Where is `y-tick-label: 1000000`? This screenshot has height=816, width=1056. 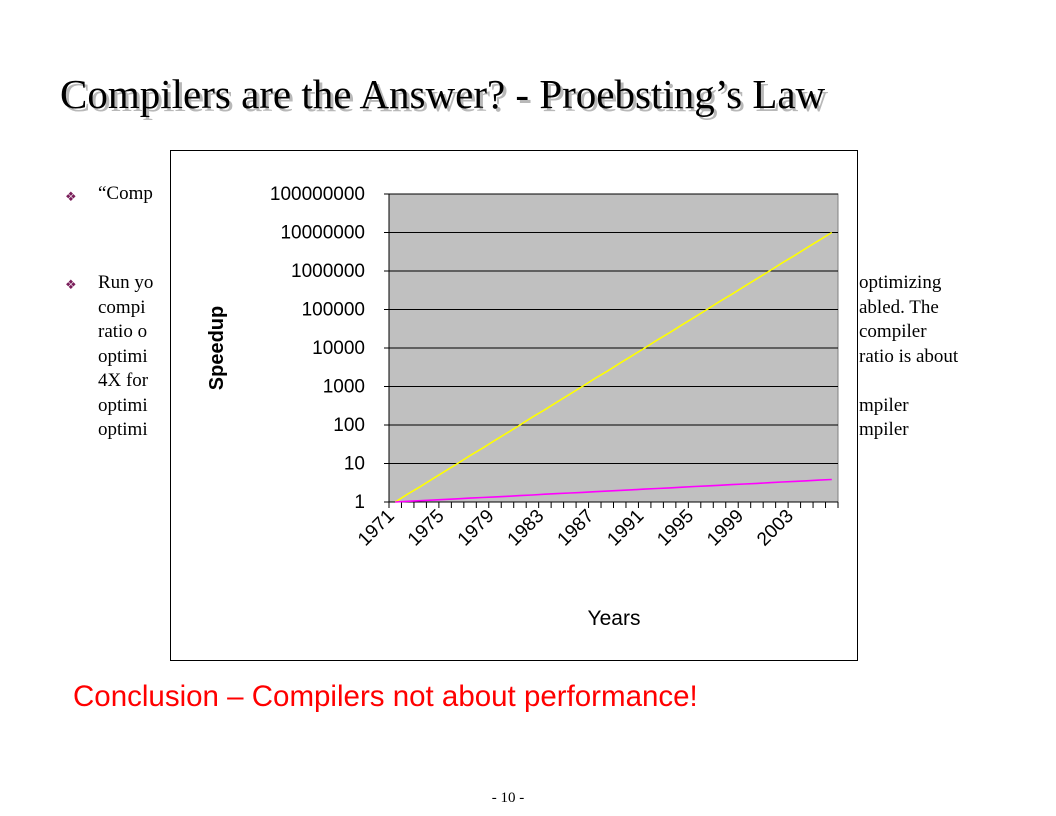 y-tick-label: 1000000 is located at coordinates (328, 271).